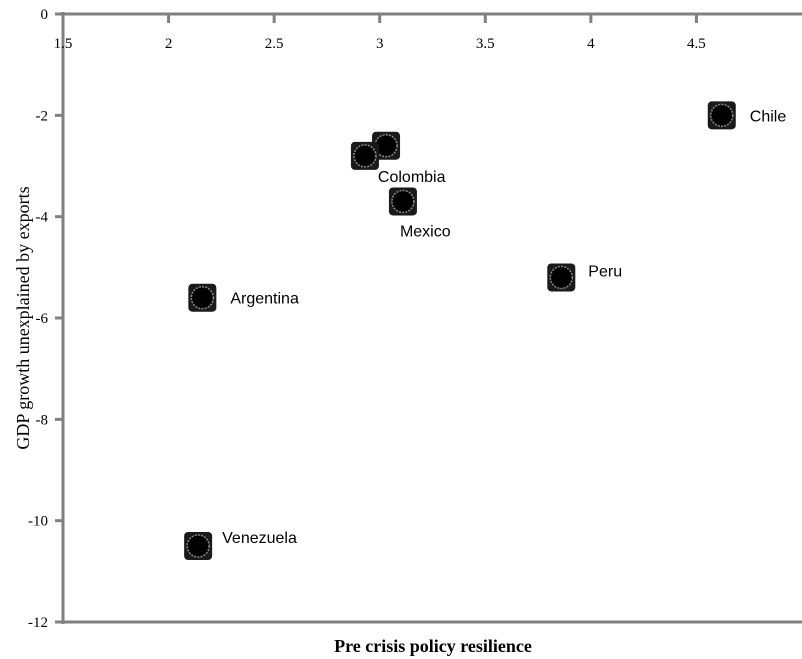 The image size is (802, 659). What do you see at coordinates (42, 319) in the screenshot?
I see `y-tick-label: -6` at bounding box center [42, 319].